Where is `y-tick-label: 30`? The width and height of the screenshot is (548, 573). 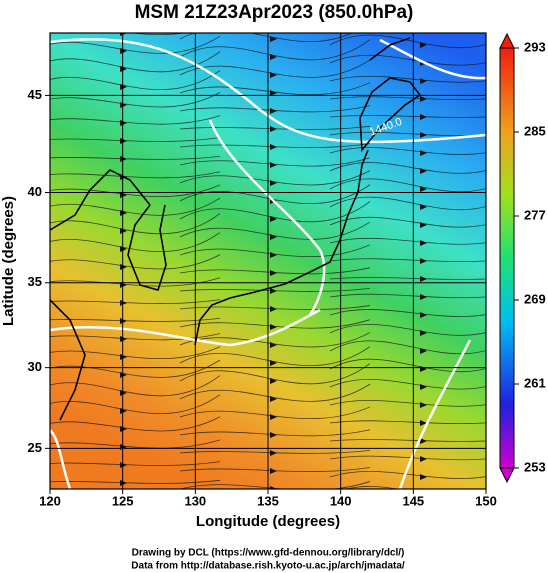 y-tick-label: 30 is located at coordinates (35, 366).